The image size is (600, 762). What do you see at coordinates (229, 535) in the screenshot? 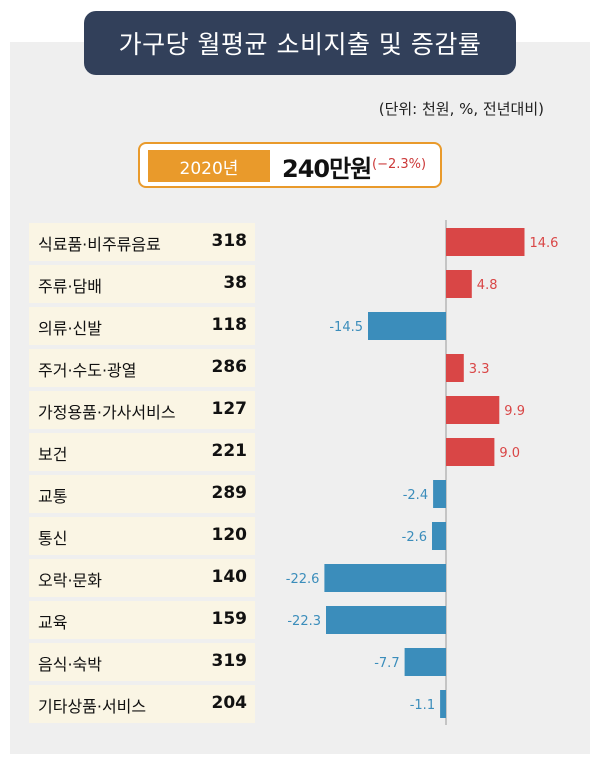
I see `category-amount: 120` at bounding box center [229, 535].